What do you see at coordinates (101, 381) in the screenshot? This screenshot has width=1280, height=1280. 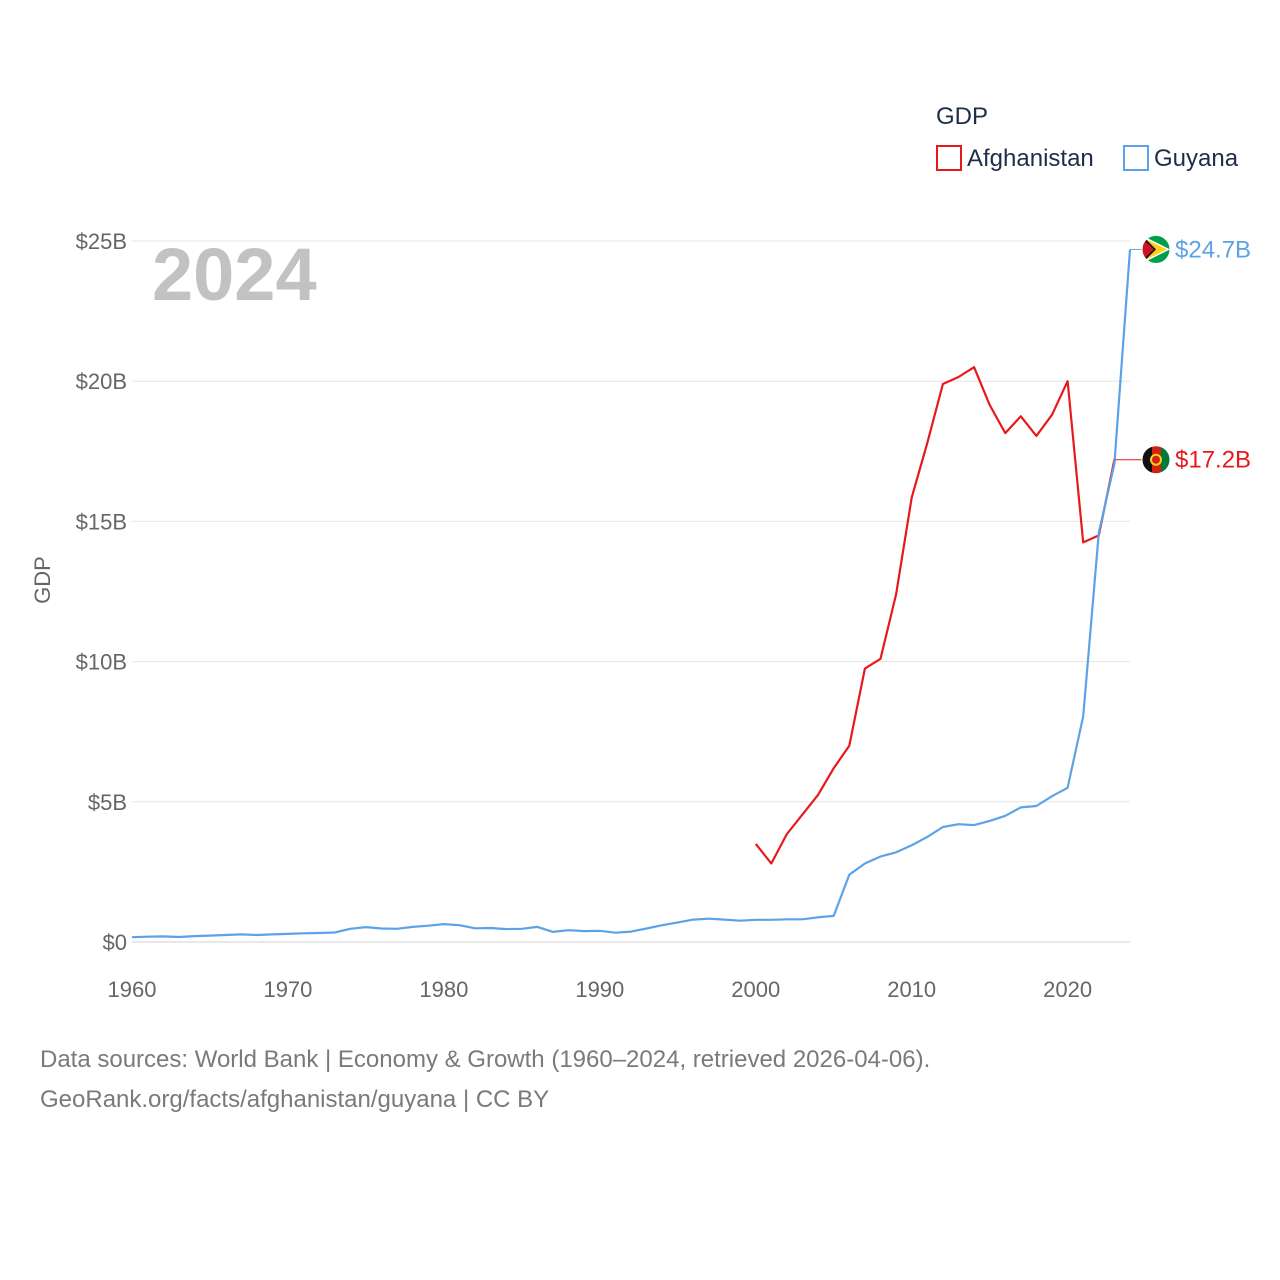 I see `y-tick-label: $20B` at bounding box center [101, 381].